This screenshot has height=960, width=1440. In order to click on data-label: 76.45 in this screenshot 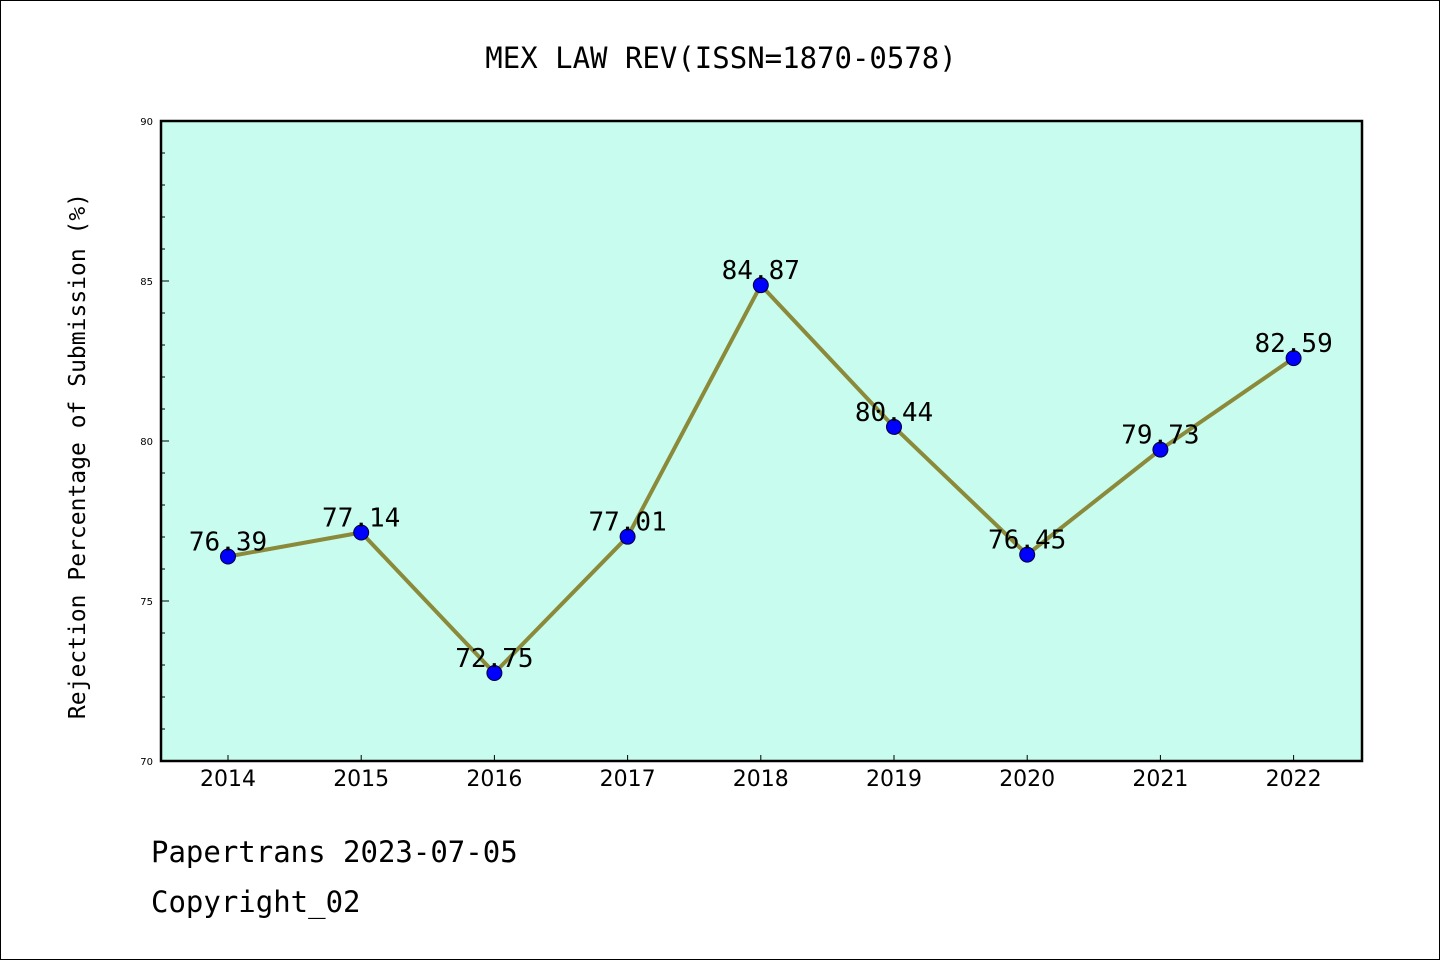, I will do `click(1027, 541)`.